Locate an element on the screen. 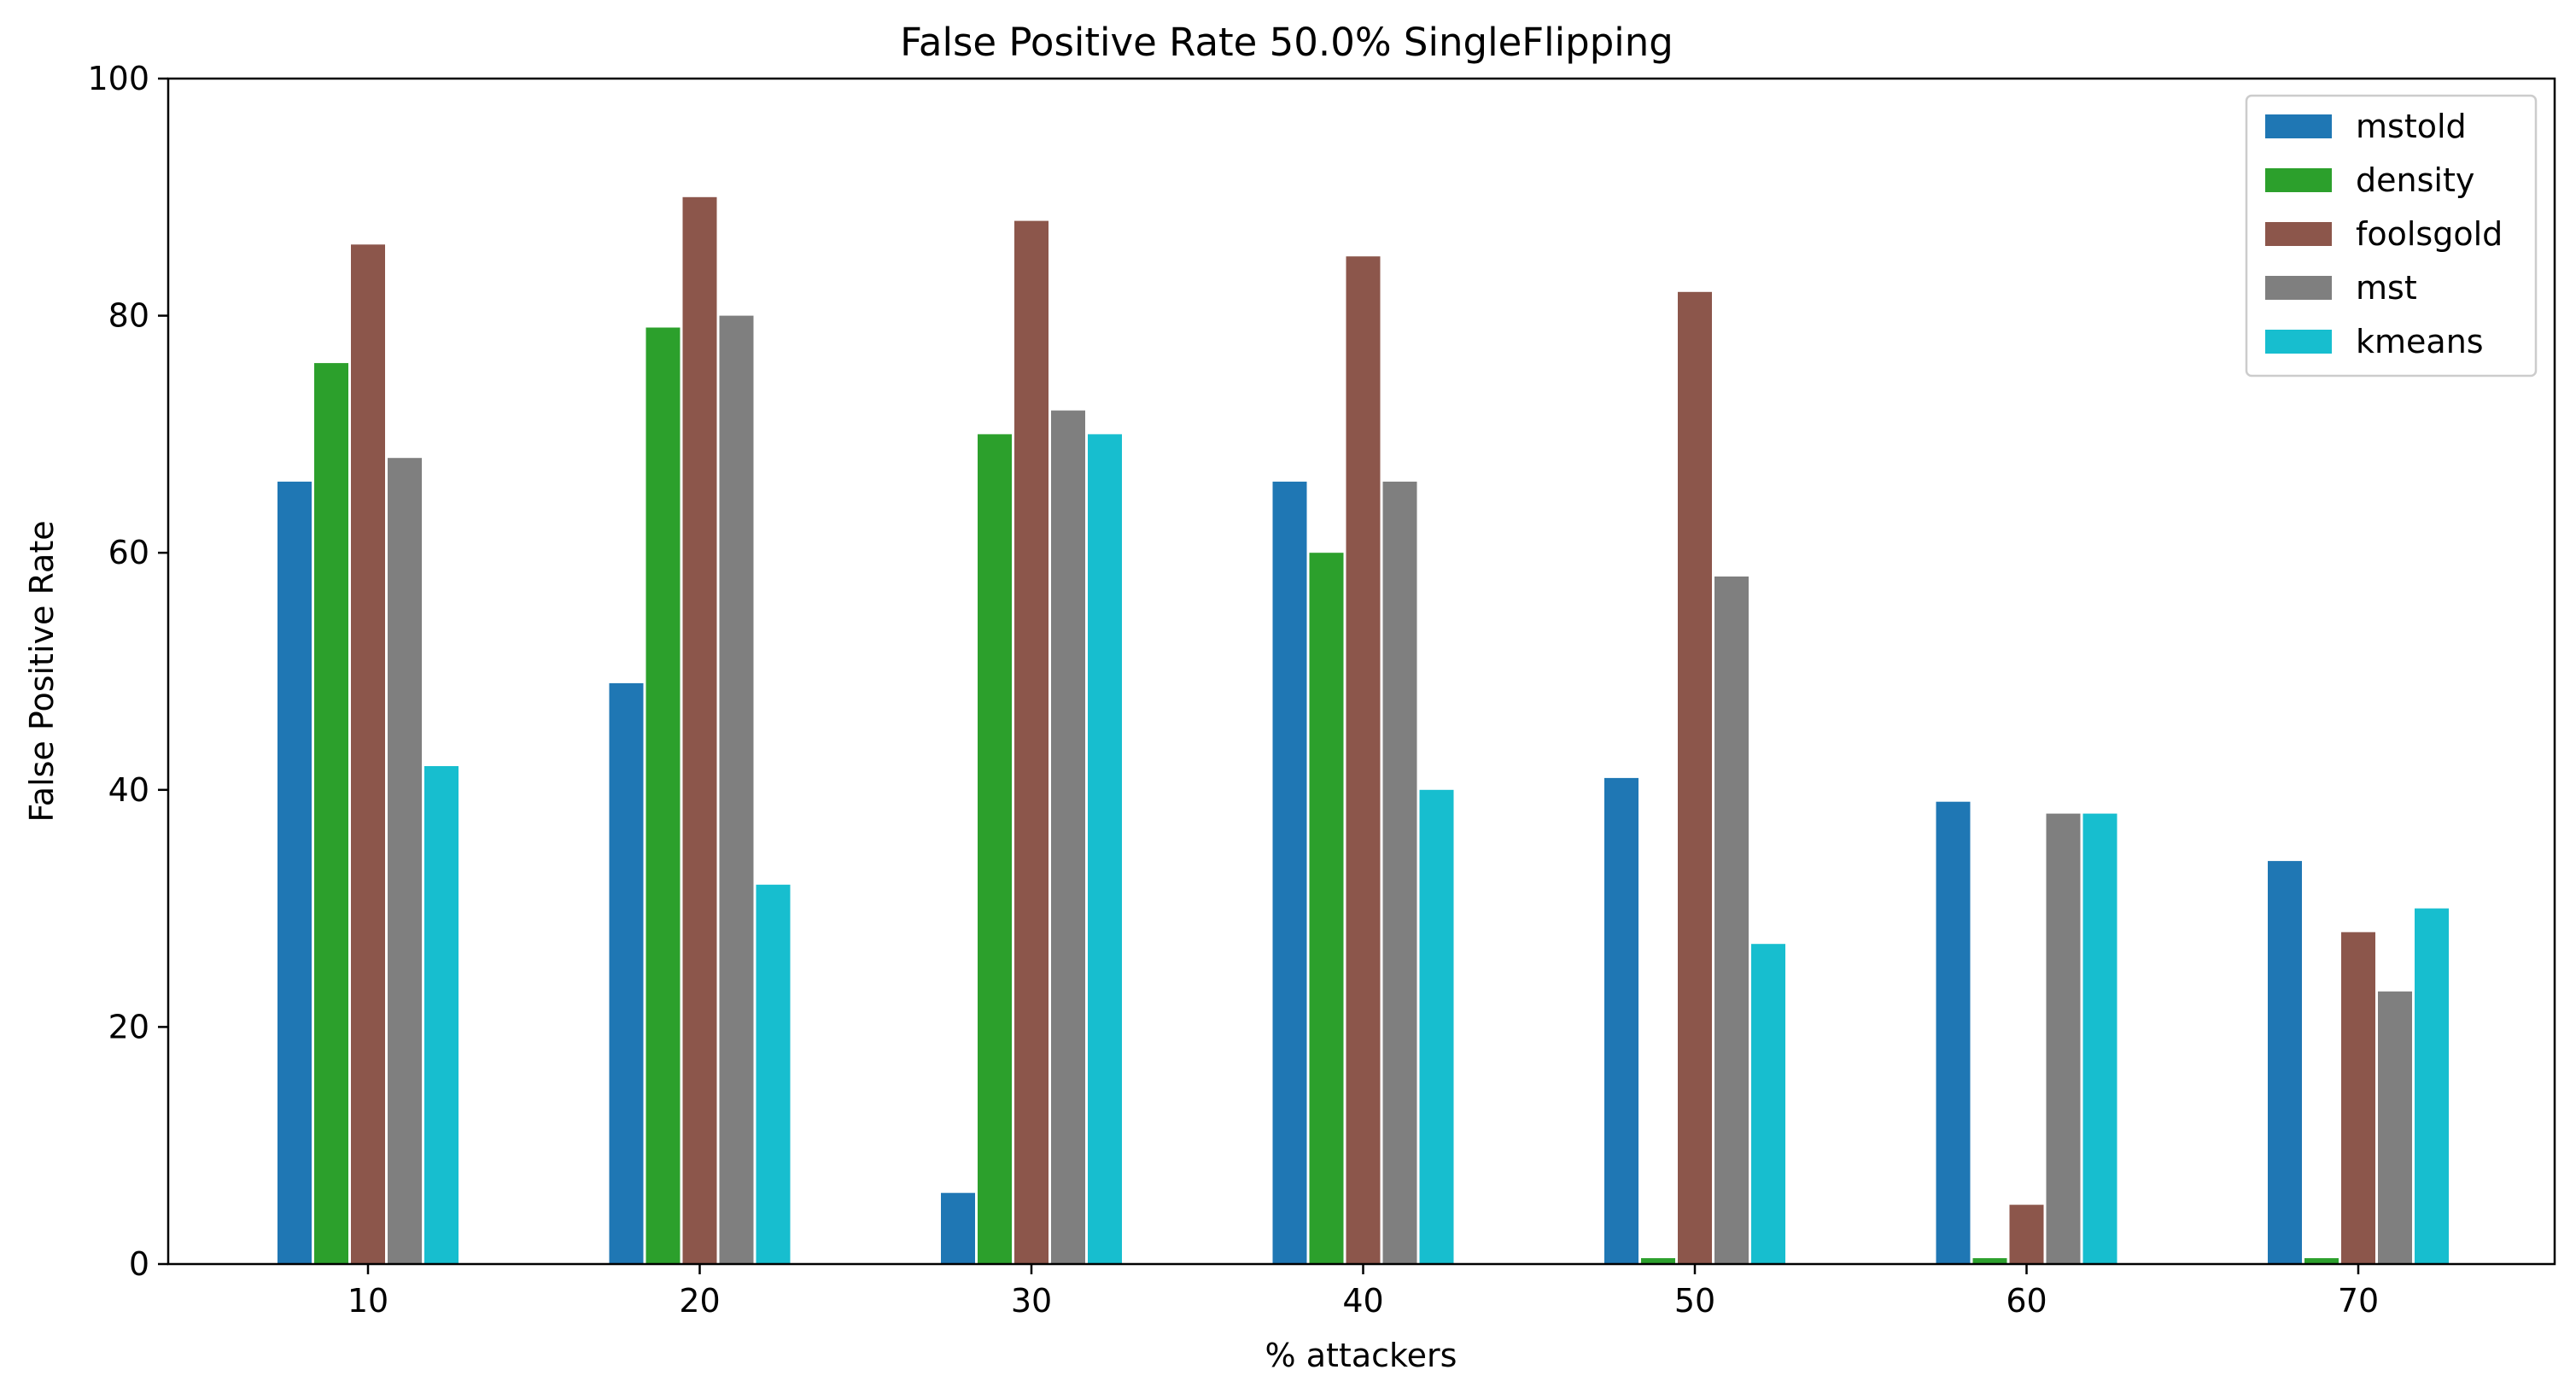 The height and width of the screenshot is (1399, 2576). legend-swatch-foolsgold is located at coordinates (2298, 234).